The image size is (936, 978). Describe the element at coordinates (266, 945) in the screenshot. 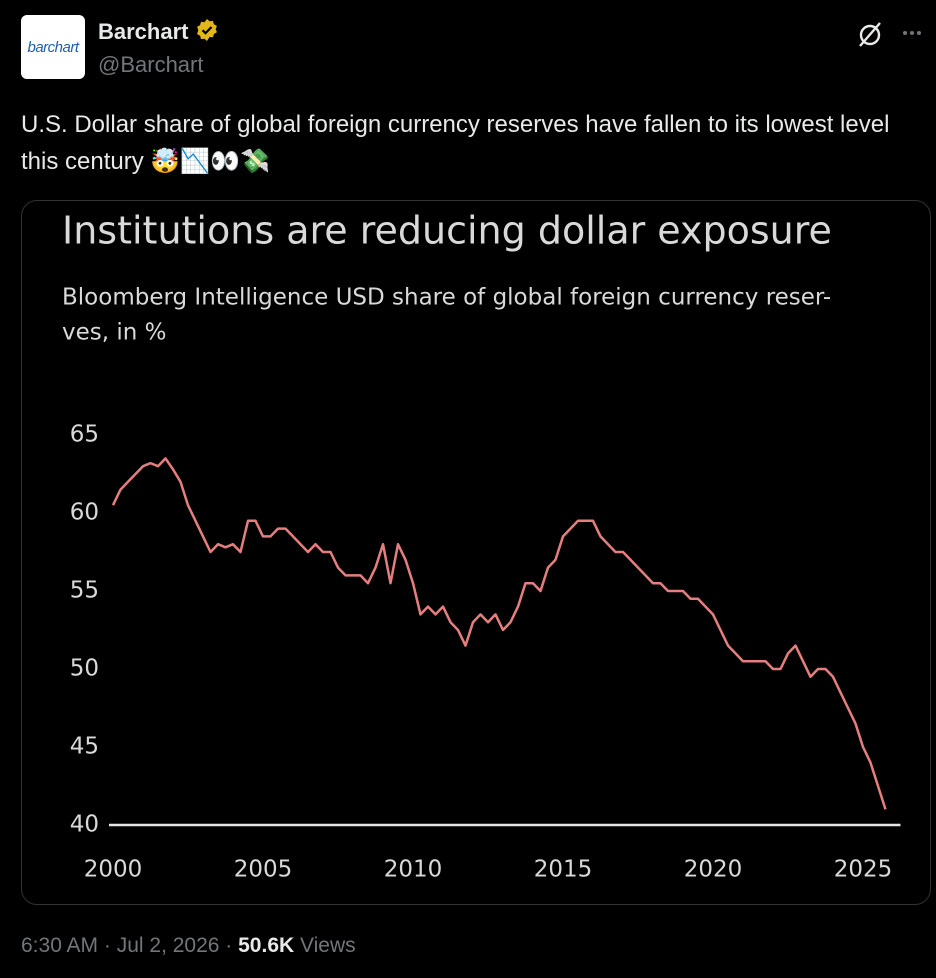

I see `views-count: 50.6K` at that location.